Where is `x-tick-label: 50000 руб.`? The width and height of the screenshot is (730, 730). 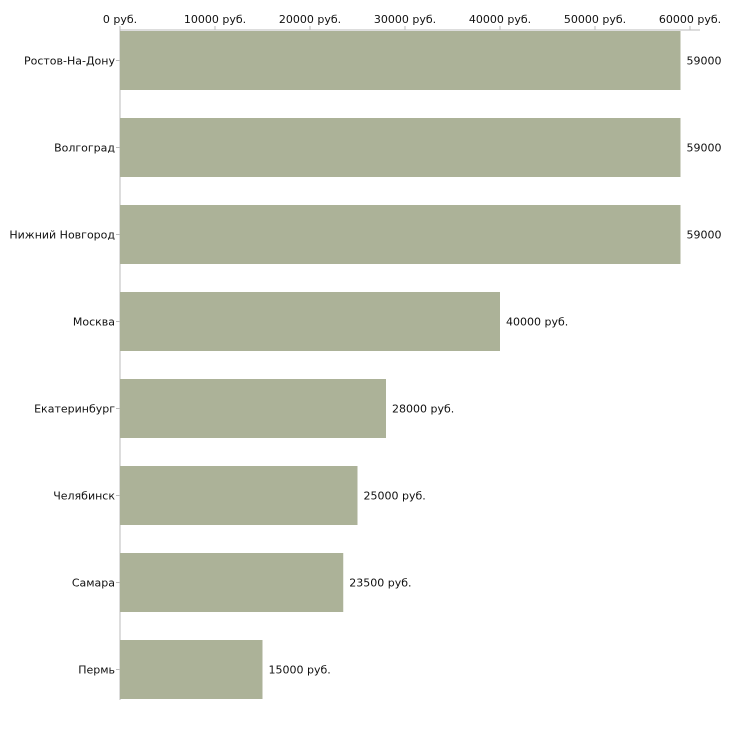 x-tick-label: 50000 руб. is located at coordinates (595, 19).